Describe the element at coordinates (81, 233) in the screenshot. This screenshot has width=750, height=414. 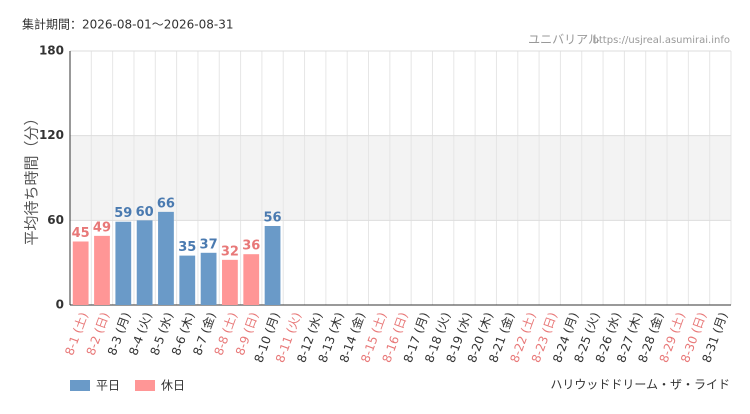
I see `value-label: 45` at that location.